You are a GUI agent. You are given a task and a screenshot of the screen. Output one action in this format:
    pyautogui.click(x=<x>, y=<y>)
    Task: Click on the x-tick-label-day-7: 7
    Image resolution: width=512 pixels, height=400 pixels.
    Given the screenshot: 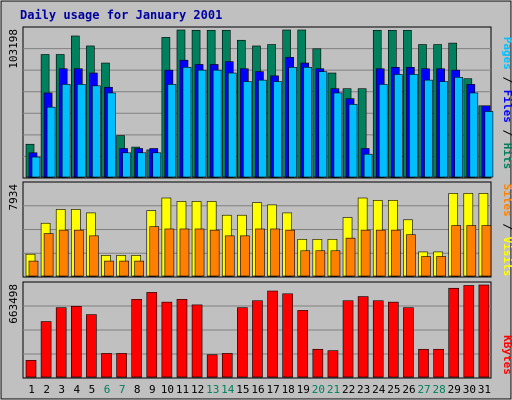 What is the action you would take?
    pyautogui.click(x=122, y=389)
    